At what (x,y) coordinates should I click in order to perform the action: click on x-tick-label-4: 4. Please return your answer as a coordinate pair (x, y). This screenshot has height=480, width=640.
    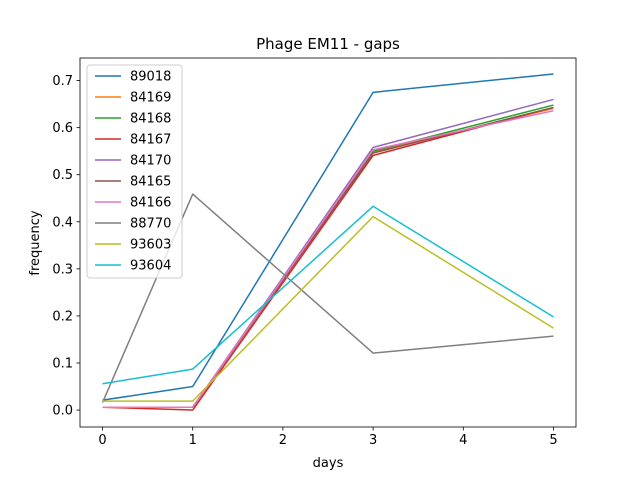
    Looking at the image, I should click on (463, 440).